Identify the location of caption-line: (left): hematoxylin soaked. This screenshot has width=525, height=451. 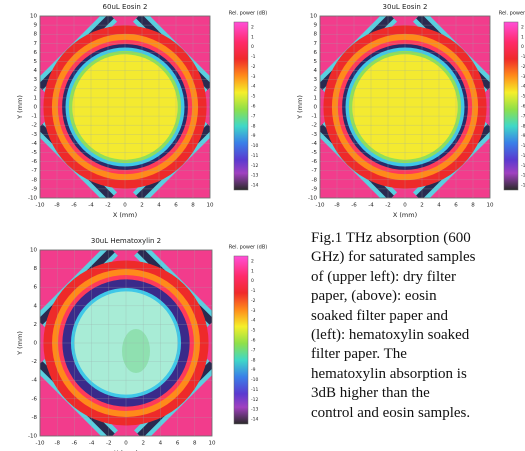
(390, 335).